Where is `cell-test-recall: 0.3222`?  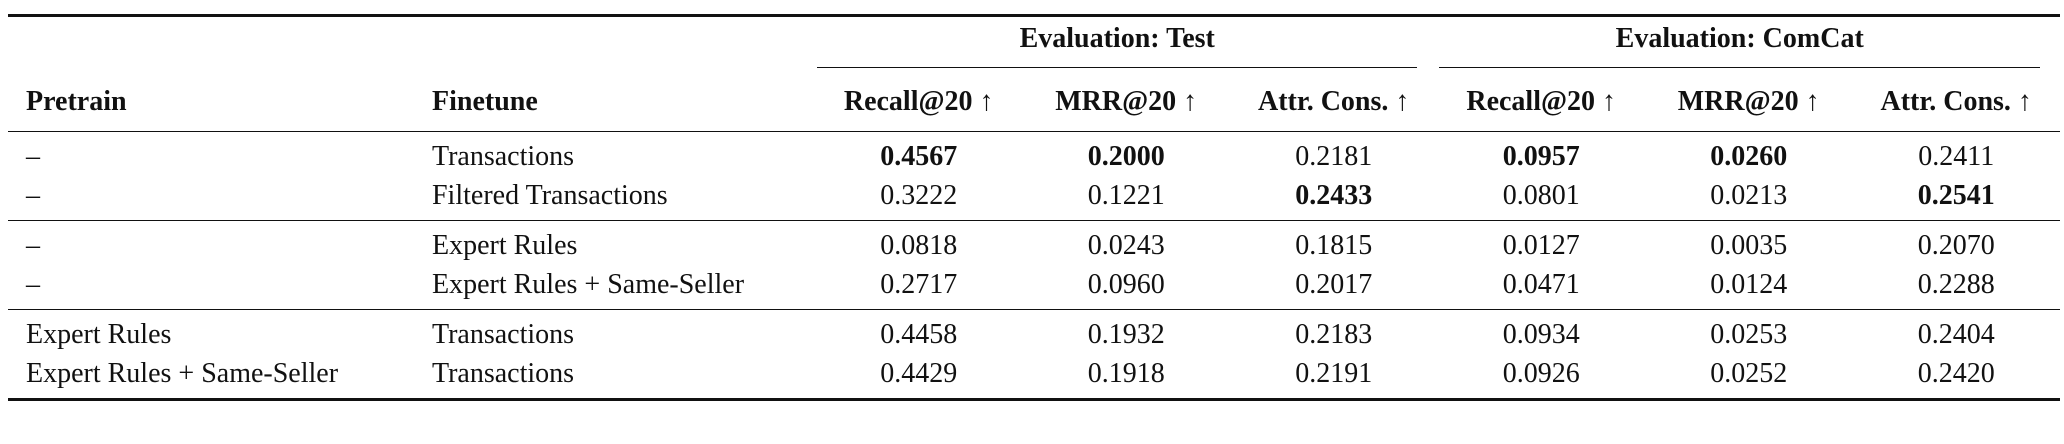 cell-test-recall: 0.3222 is located at coordinates (919, 195).